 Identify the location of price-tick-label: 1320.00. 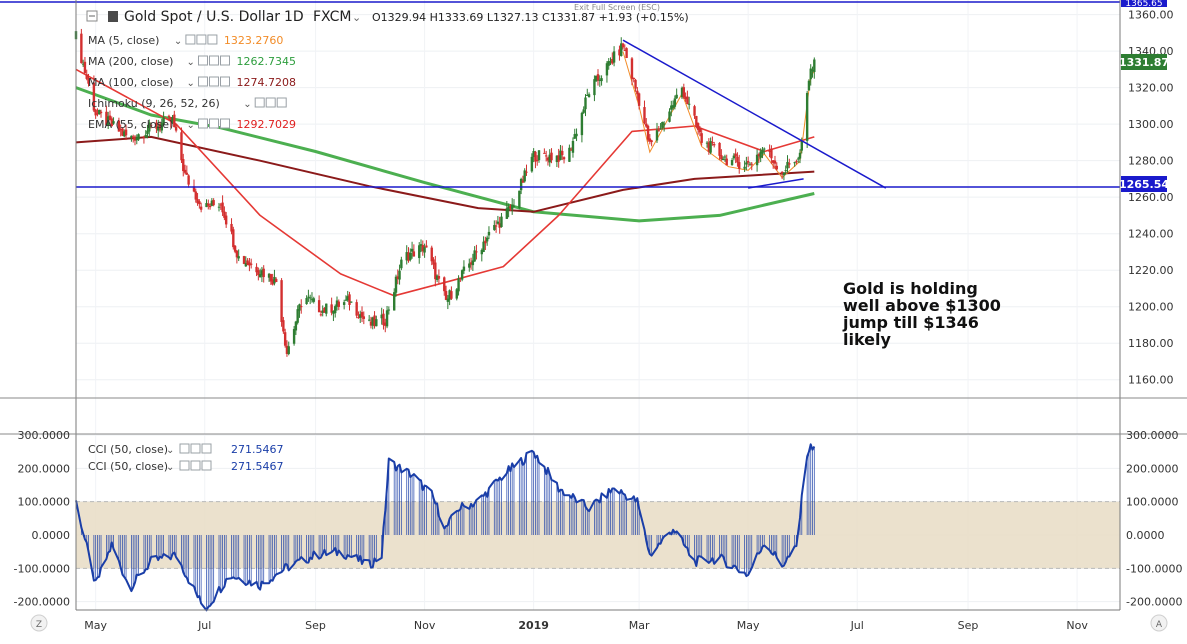
(1151, 88).